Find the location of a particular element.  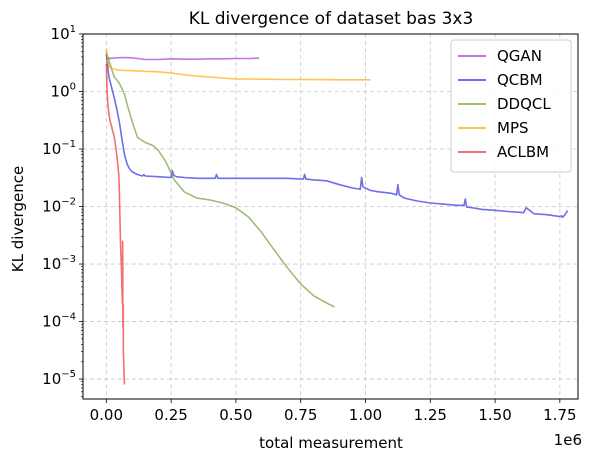

series-line-aclbm is located at coordinates (115, 224).